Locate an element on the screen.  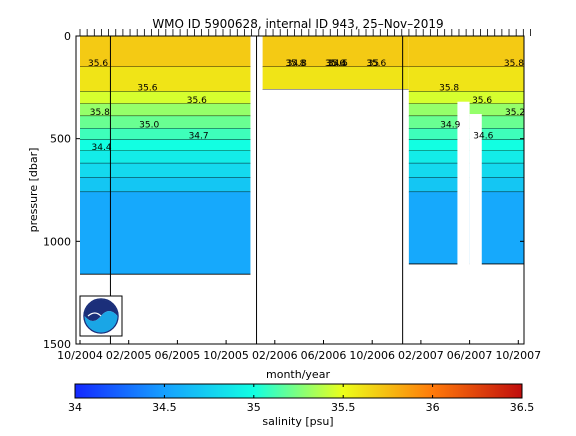
x-tick-label: 06/2005 is located at coordinates (178, 355).